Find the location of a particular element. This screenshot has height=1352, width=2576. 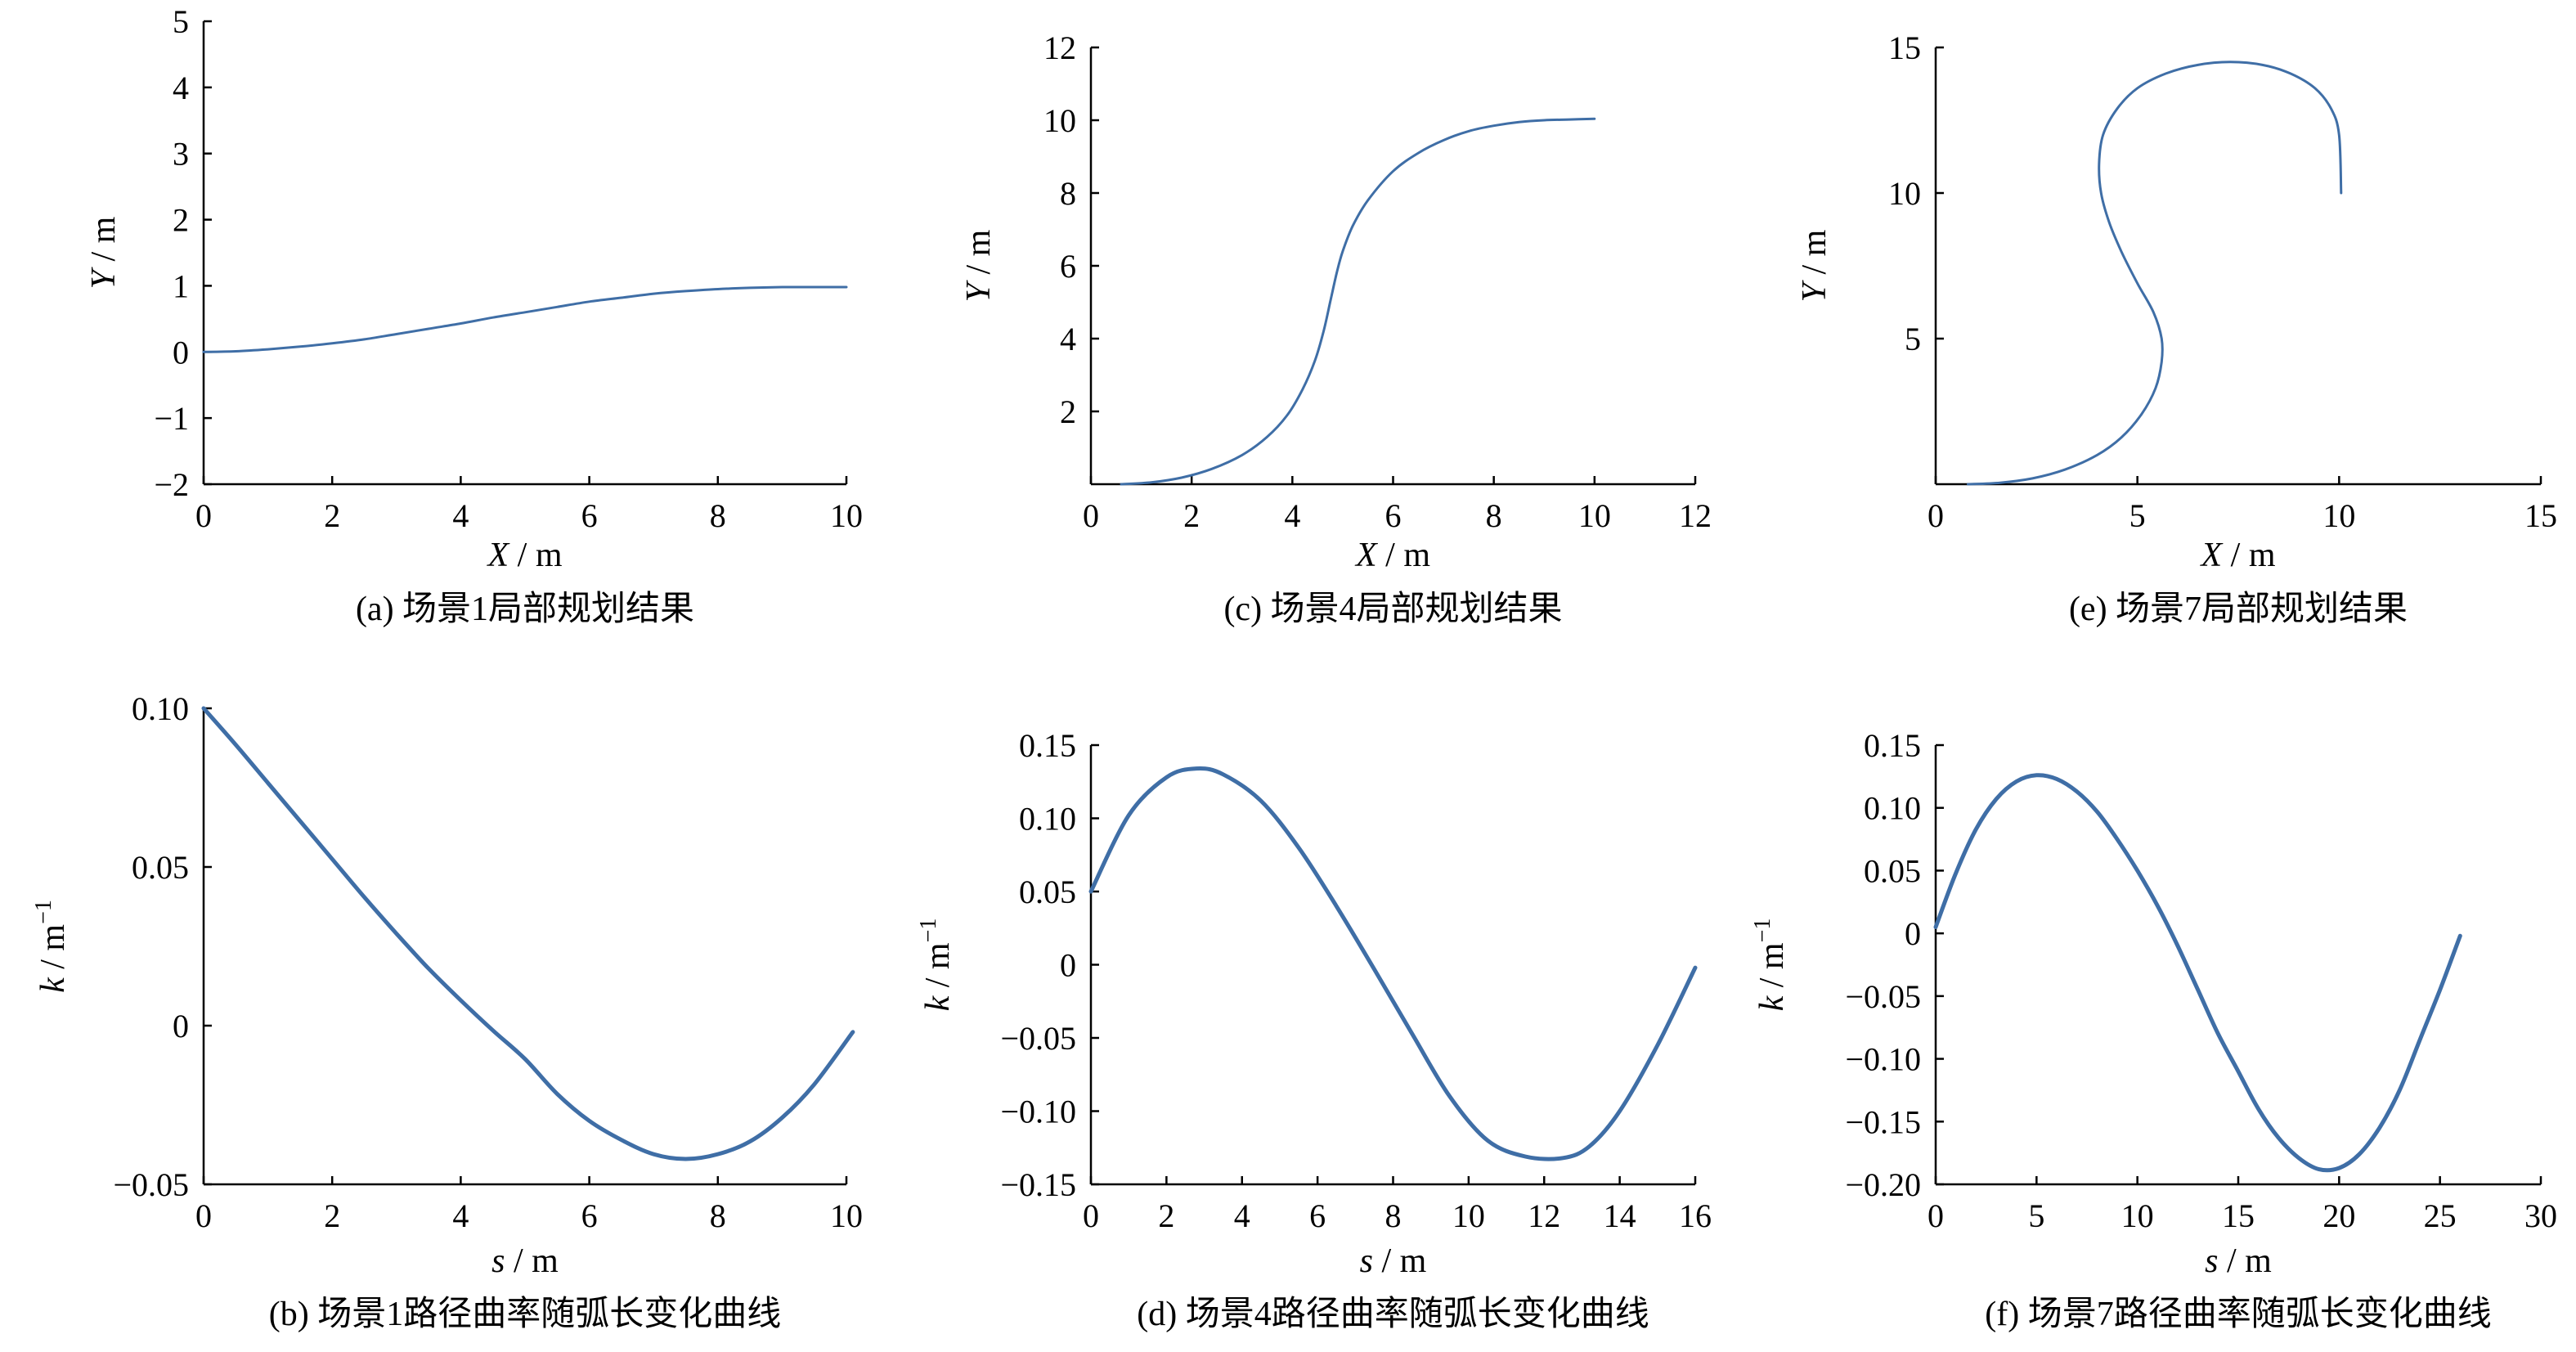

panel-caption: (e) 场景7局部规划结果 is located at coordinates (2238, 609).